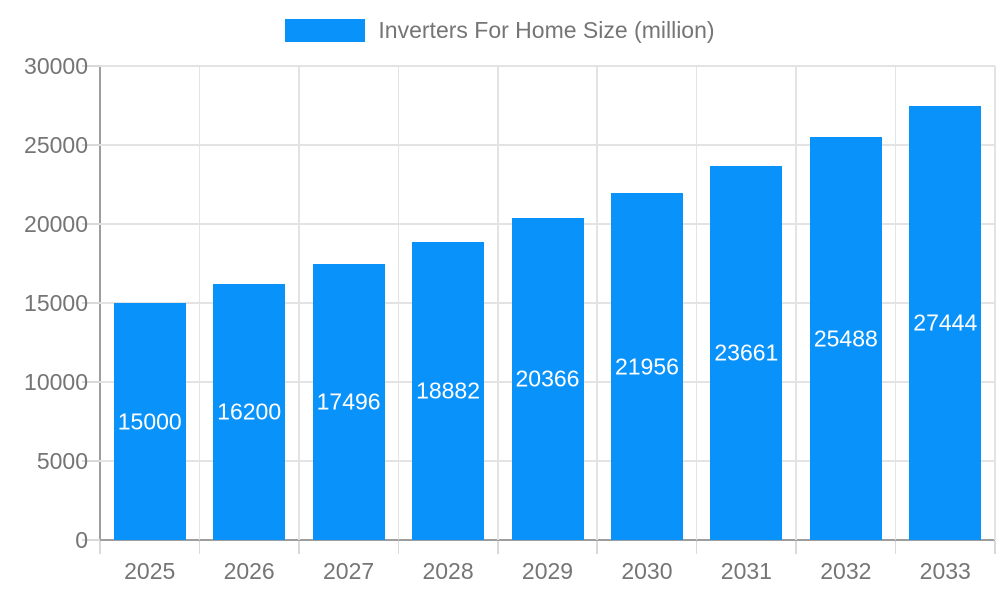 Image resolution: width=1000 pixels, height=600 pixels. I want to click on bar-value-label: 18882, so click(448, 390).